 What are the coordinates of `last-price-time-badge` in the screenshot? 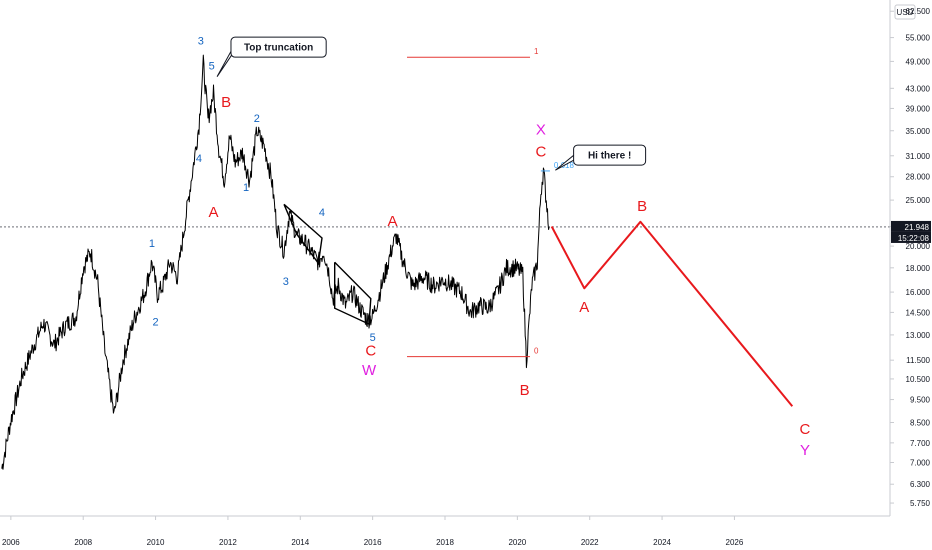 It's located at (911, 237).